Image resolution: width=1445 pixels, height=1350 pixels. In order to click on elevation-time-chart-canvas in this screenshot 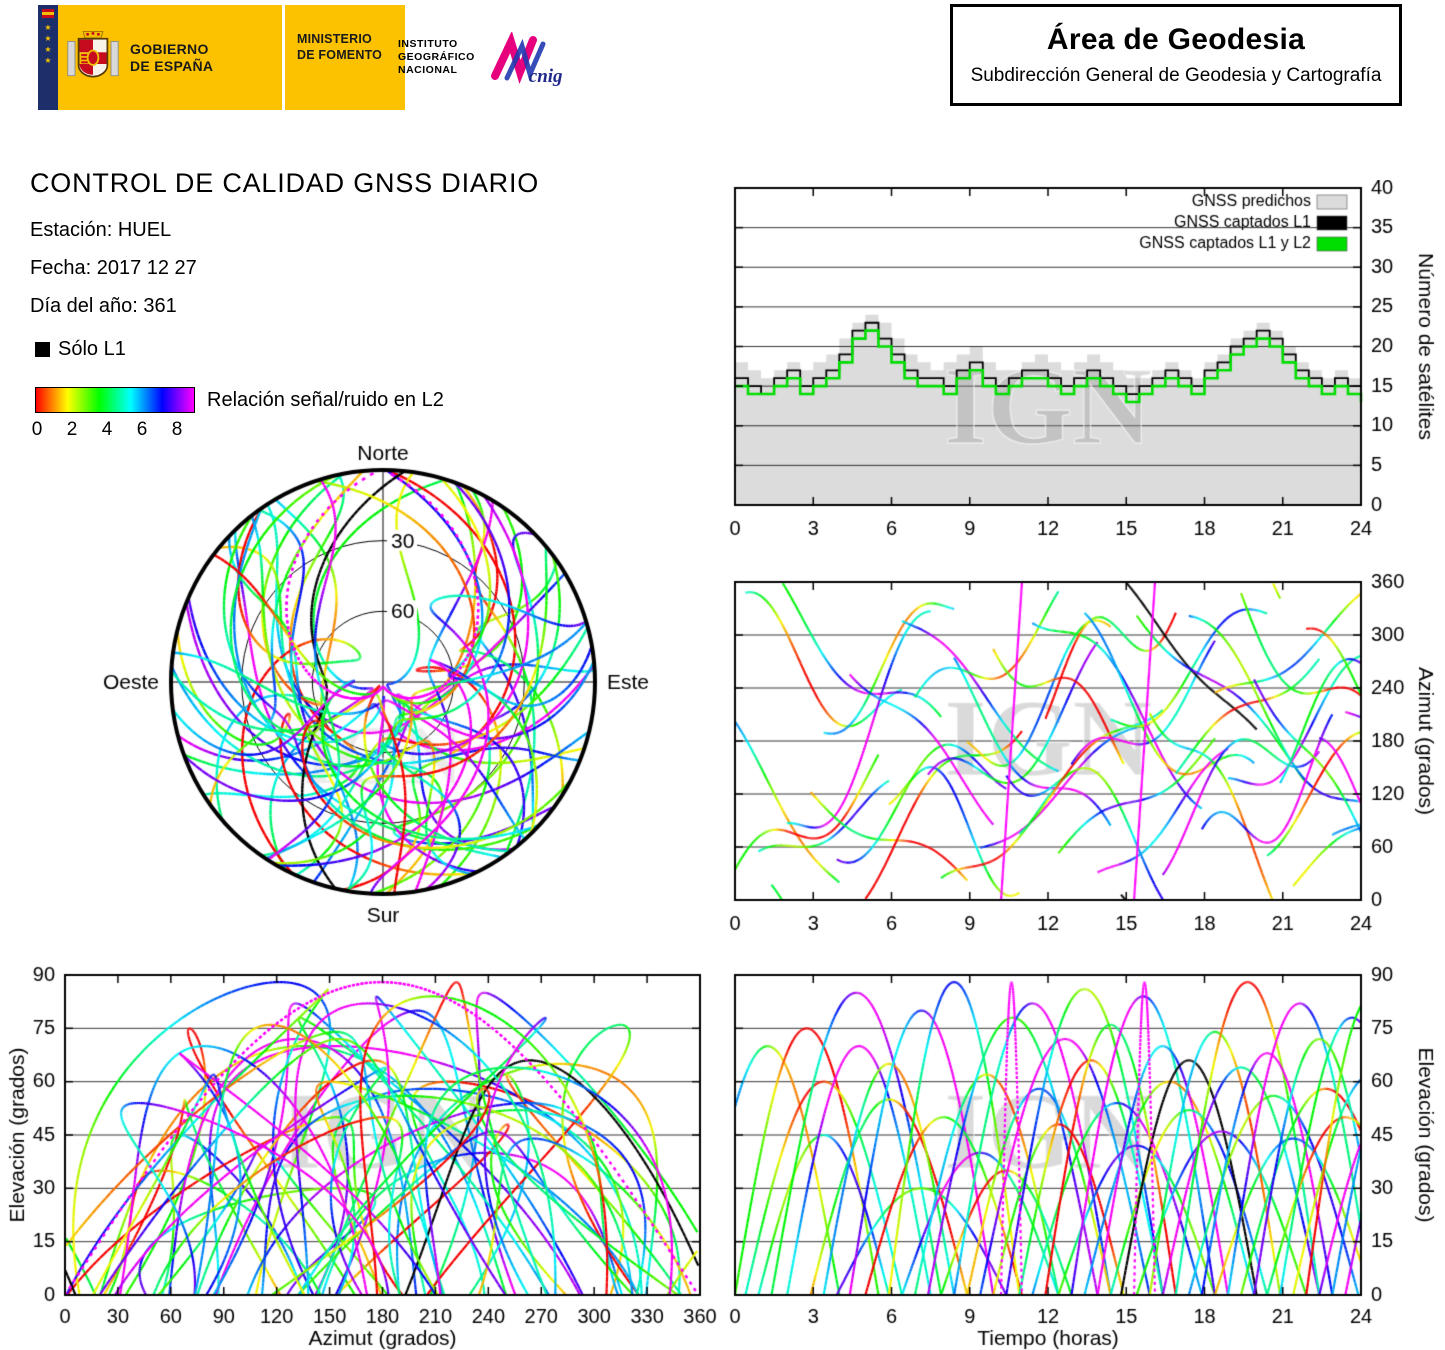, I will do `click(1083, 1155)`.